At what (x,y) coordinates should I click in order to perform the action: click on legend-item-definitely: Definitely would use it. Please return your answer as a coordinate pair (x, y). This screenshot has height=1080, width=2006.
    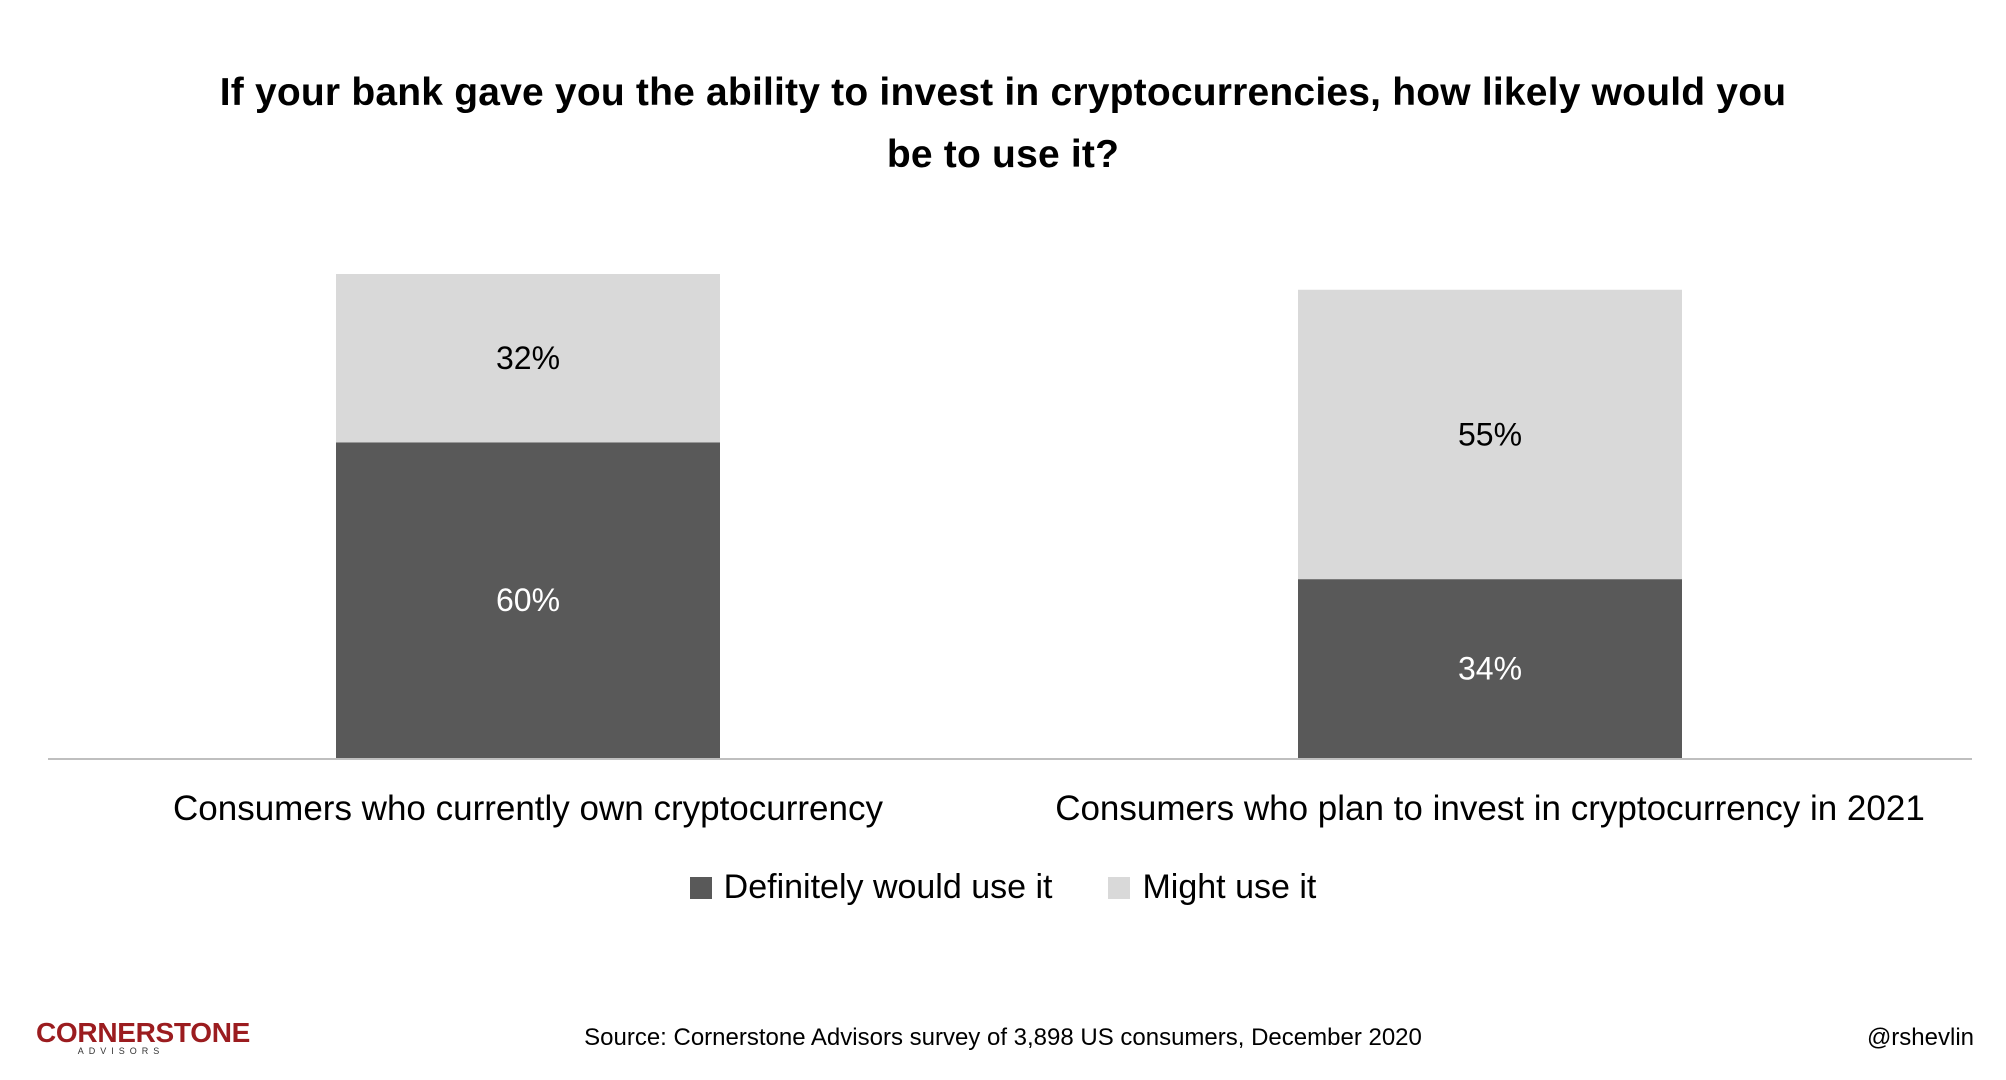
    Looking at the image, I should click on (871, 887).